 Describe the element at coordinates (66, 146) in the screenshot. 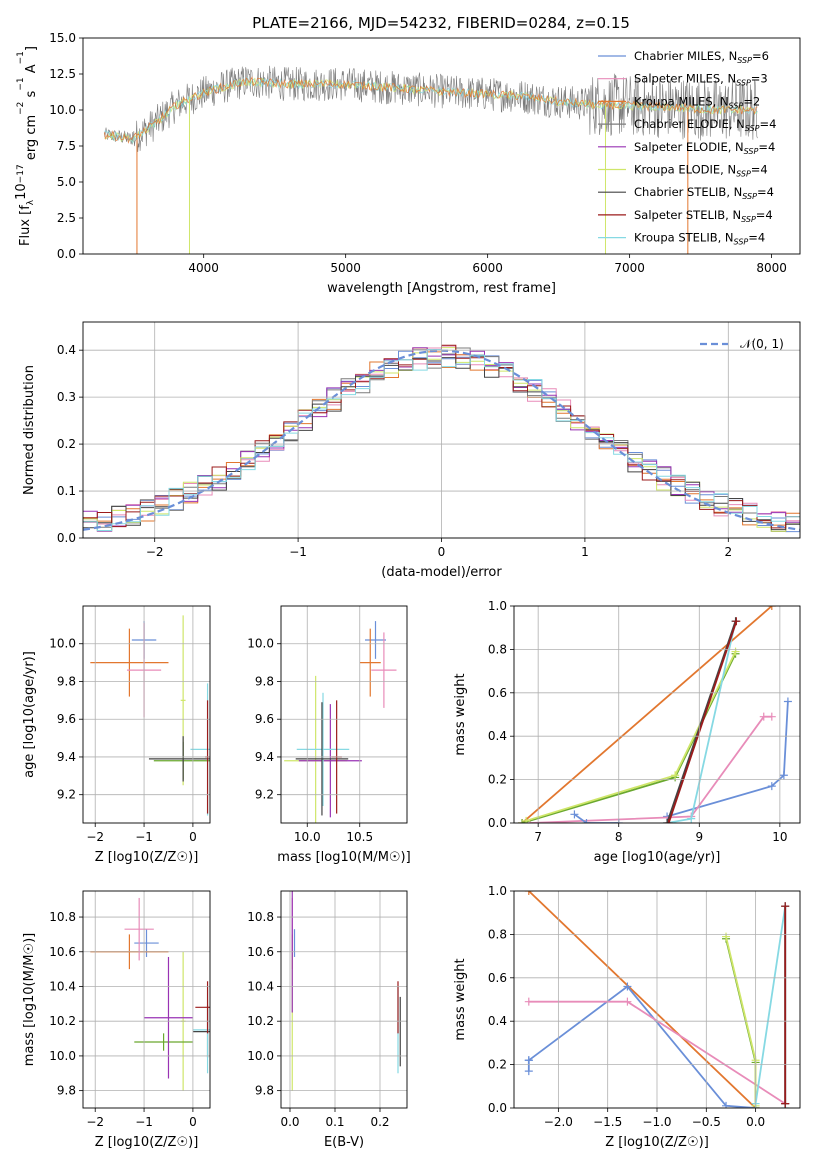

I see `tick-label-y: 7.5` at that location.